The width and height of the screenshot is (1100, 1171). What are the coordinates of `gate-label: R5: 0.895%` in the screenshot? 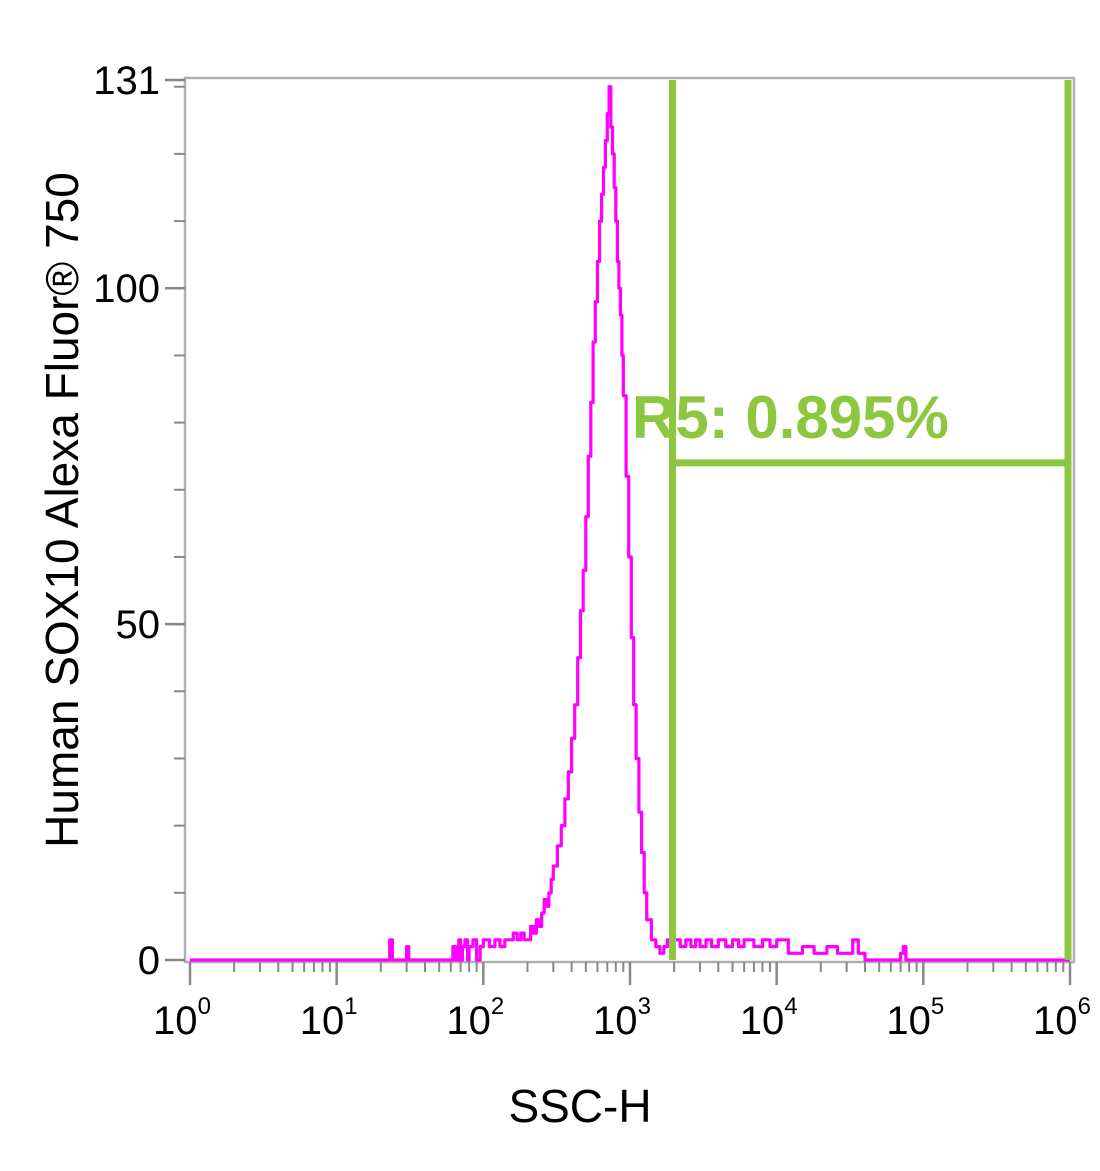 It's located at (790, 417).